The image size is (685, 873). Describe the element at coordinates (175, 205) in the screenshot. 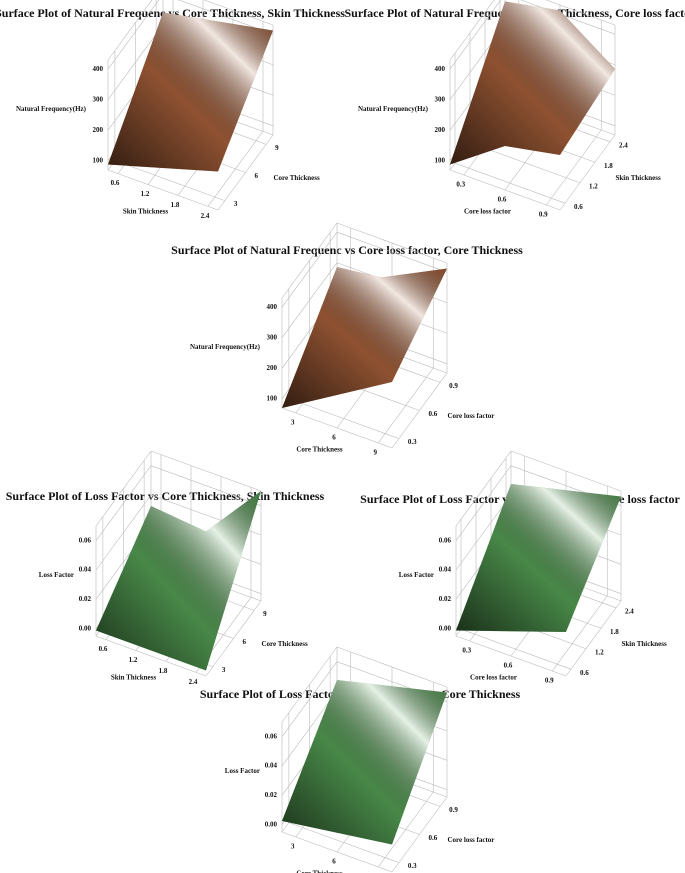

I see `x-tick-label: 1.8` at that location.